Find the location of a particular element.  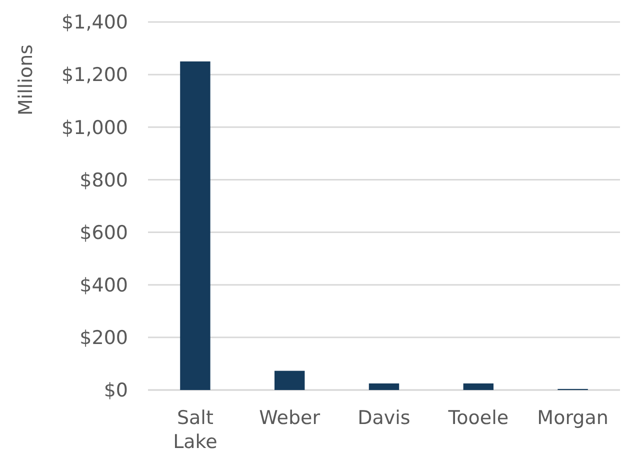

y-tick-label: $200 is located at coordinates (104, 338).